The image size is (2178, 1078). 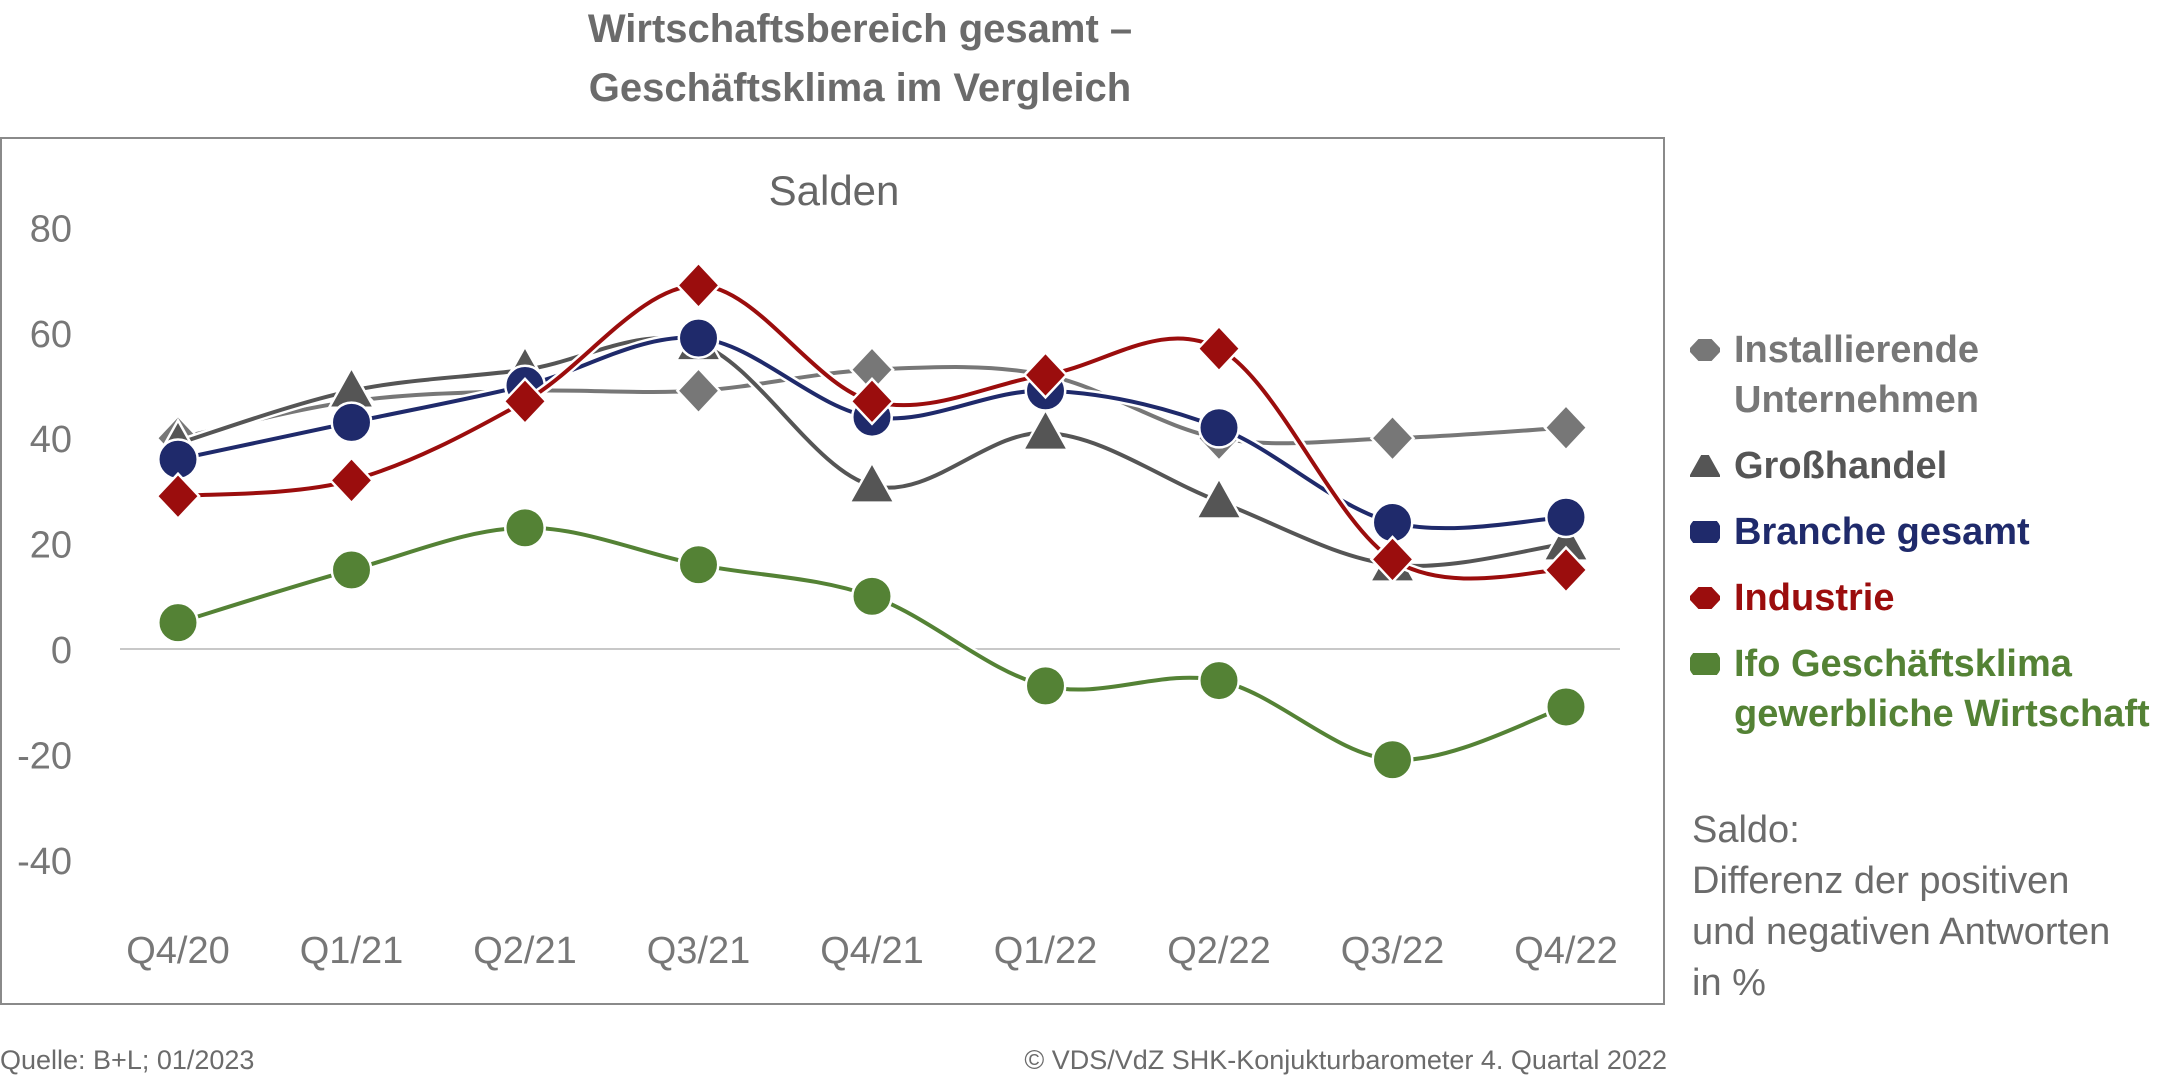 I want to click on legend-item: Ifo Geschäftsklima gewerbliche Wirtschaft, so click(x=1934, y=689).